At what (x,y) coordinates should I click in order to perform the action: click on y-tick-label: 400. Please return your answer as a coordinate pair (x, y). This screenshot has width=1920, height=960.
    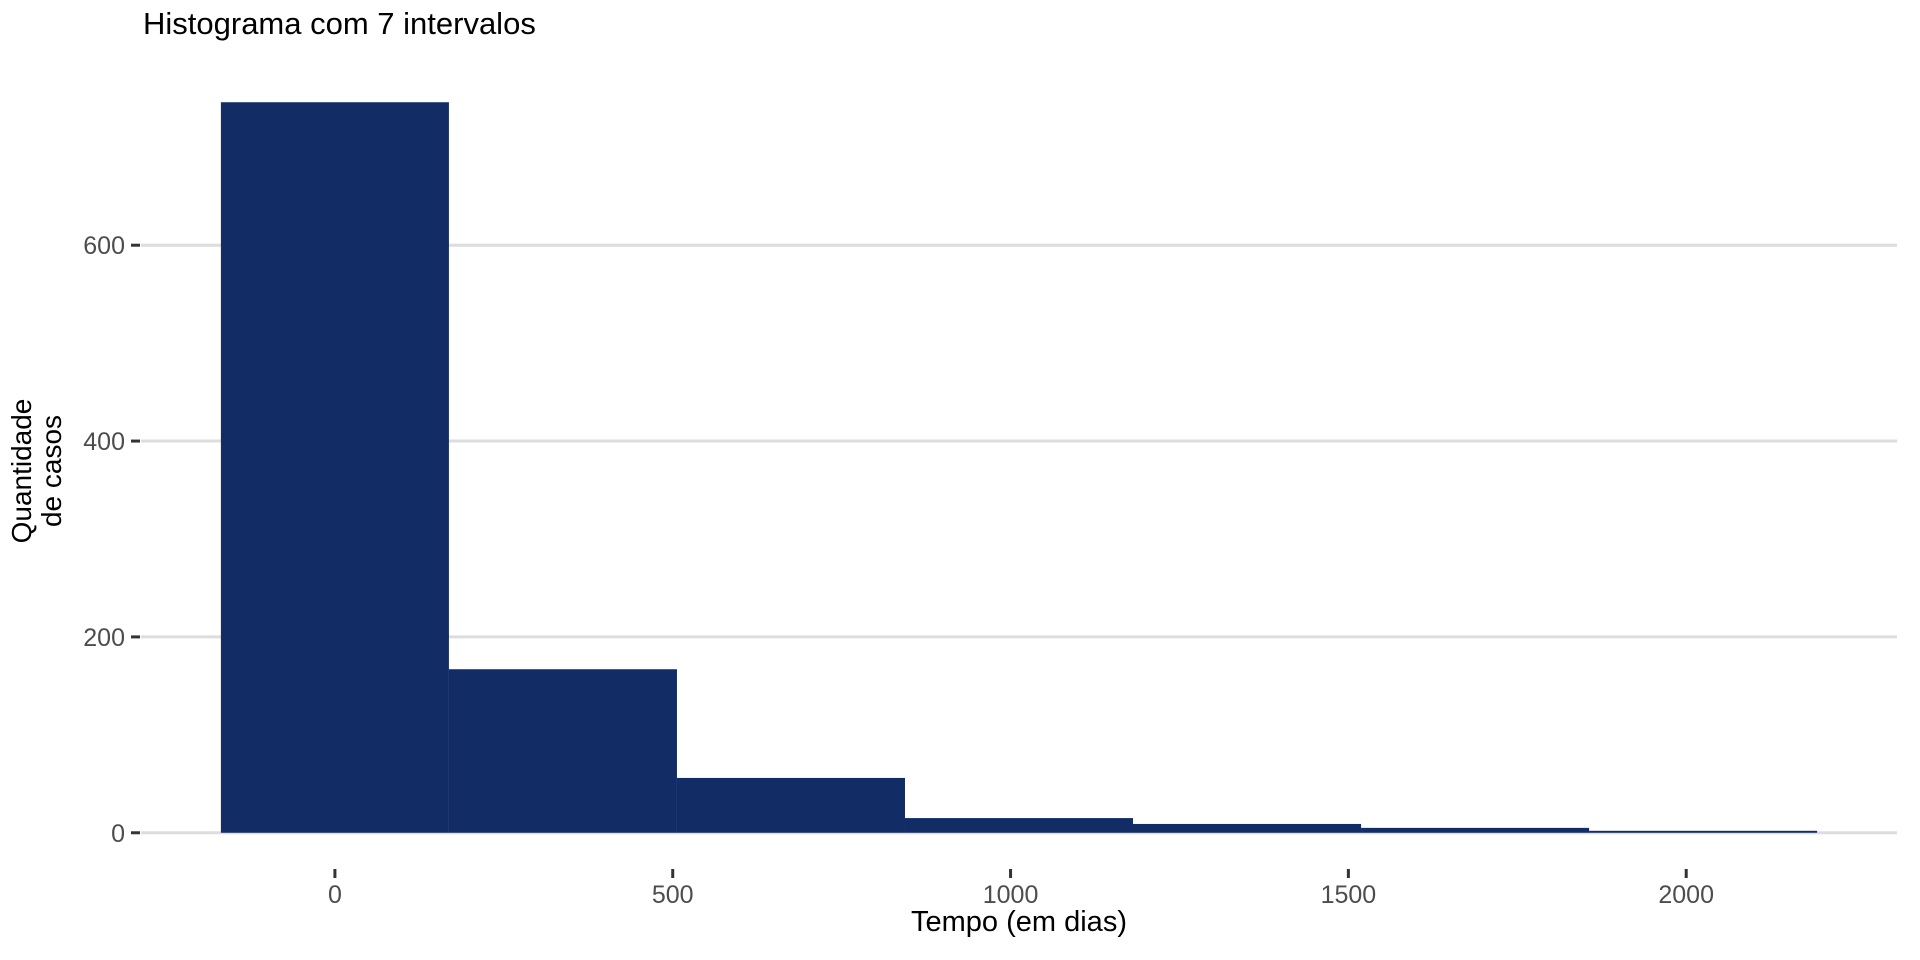
    Looking at the image, I should click on (104, 442).